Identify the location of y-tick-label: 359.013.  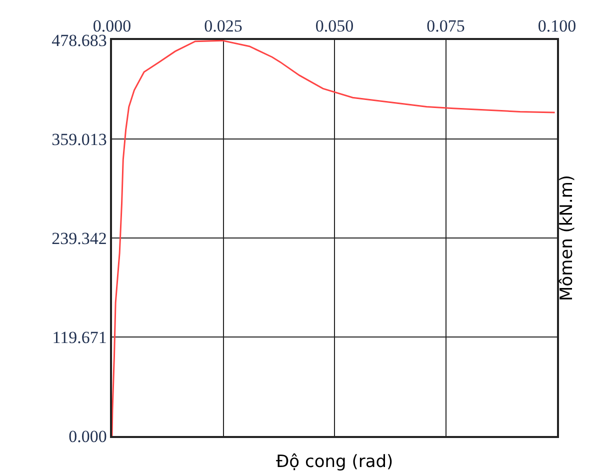
(79, 139).